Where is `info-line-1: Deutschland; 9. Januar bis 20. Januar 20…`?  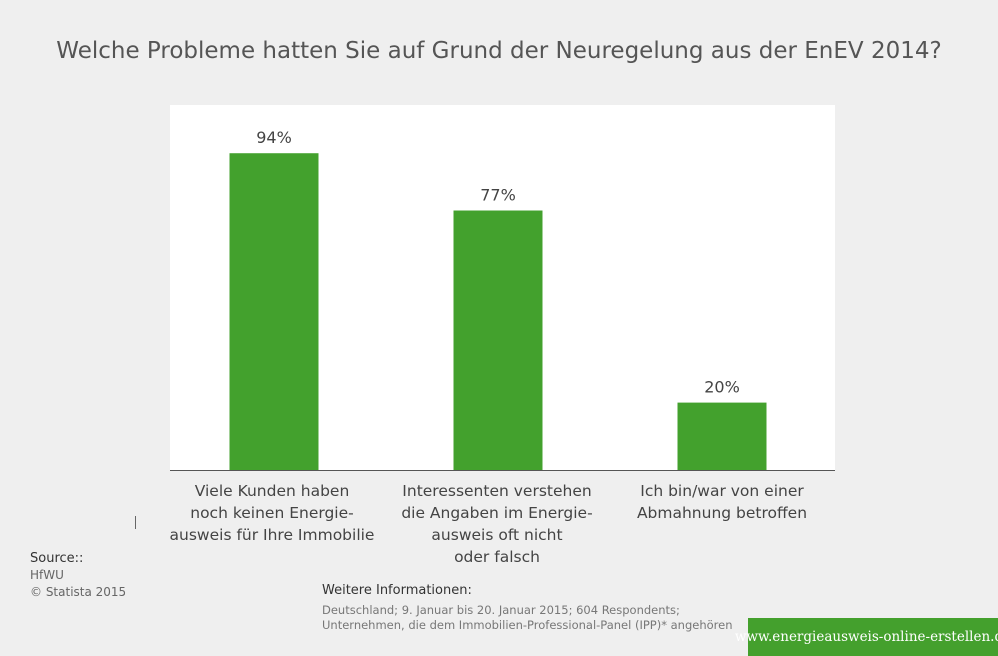 info-line-1: Deutschland; 9. Januar bis 20. Januar 20… is located at coordinates (501, 610).